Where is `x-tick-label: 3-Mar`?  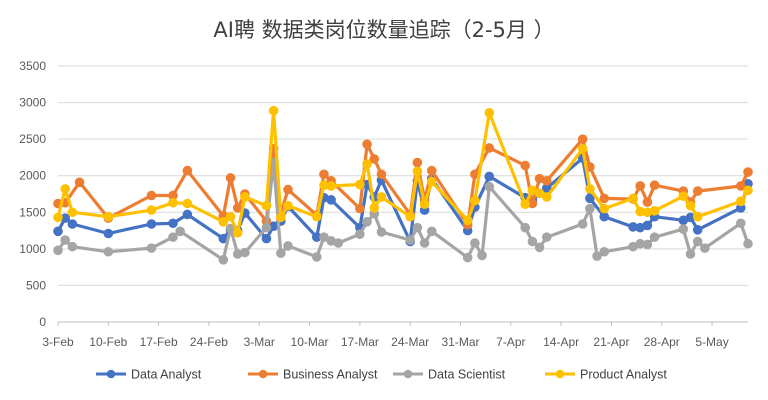 x-tick-label: 3-Mar is located at coordinates (259, 342).